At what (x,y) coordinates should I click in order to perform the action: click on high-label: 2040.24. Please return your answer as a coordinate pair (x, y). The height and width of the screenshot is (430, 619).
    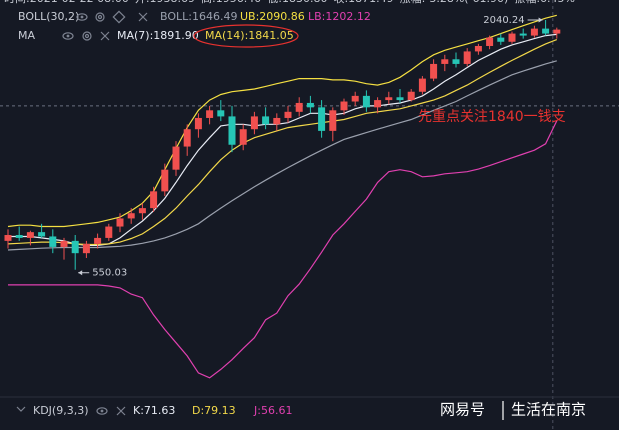
    Looking at the image, I should click on (503, 20).